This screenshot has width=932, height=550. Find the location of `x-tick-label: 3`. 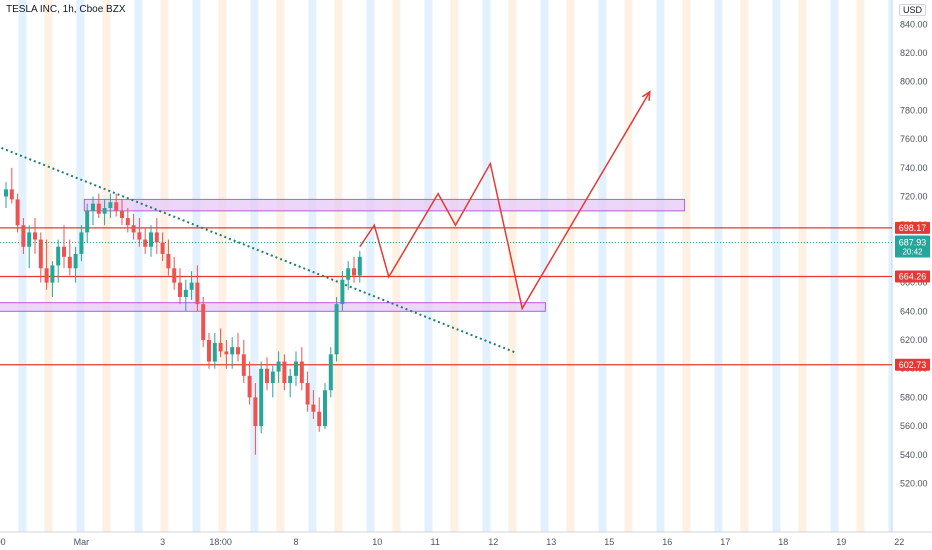

x-tick-label: 3 is located at coordinates (162, 542).